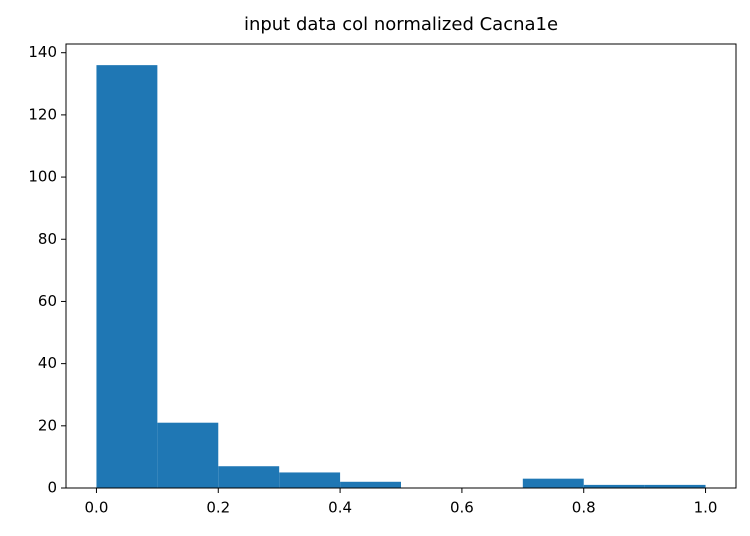  What do you see at coordinates (218, 508) in the screenshot?
I see `x-tick-label: 0.2` at bounding box center [218, 508].